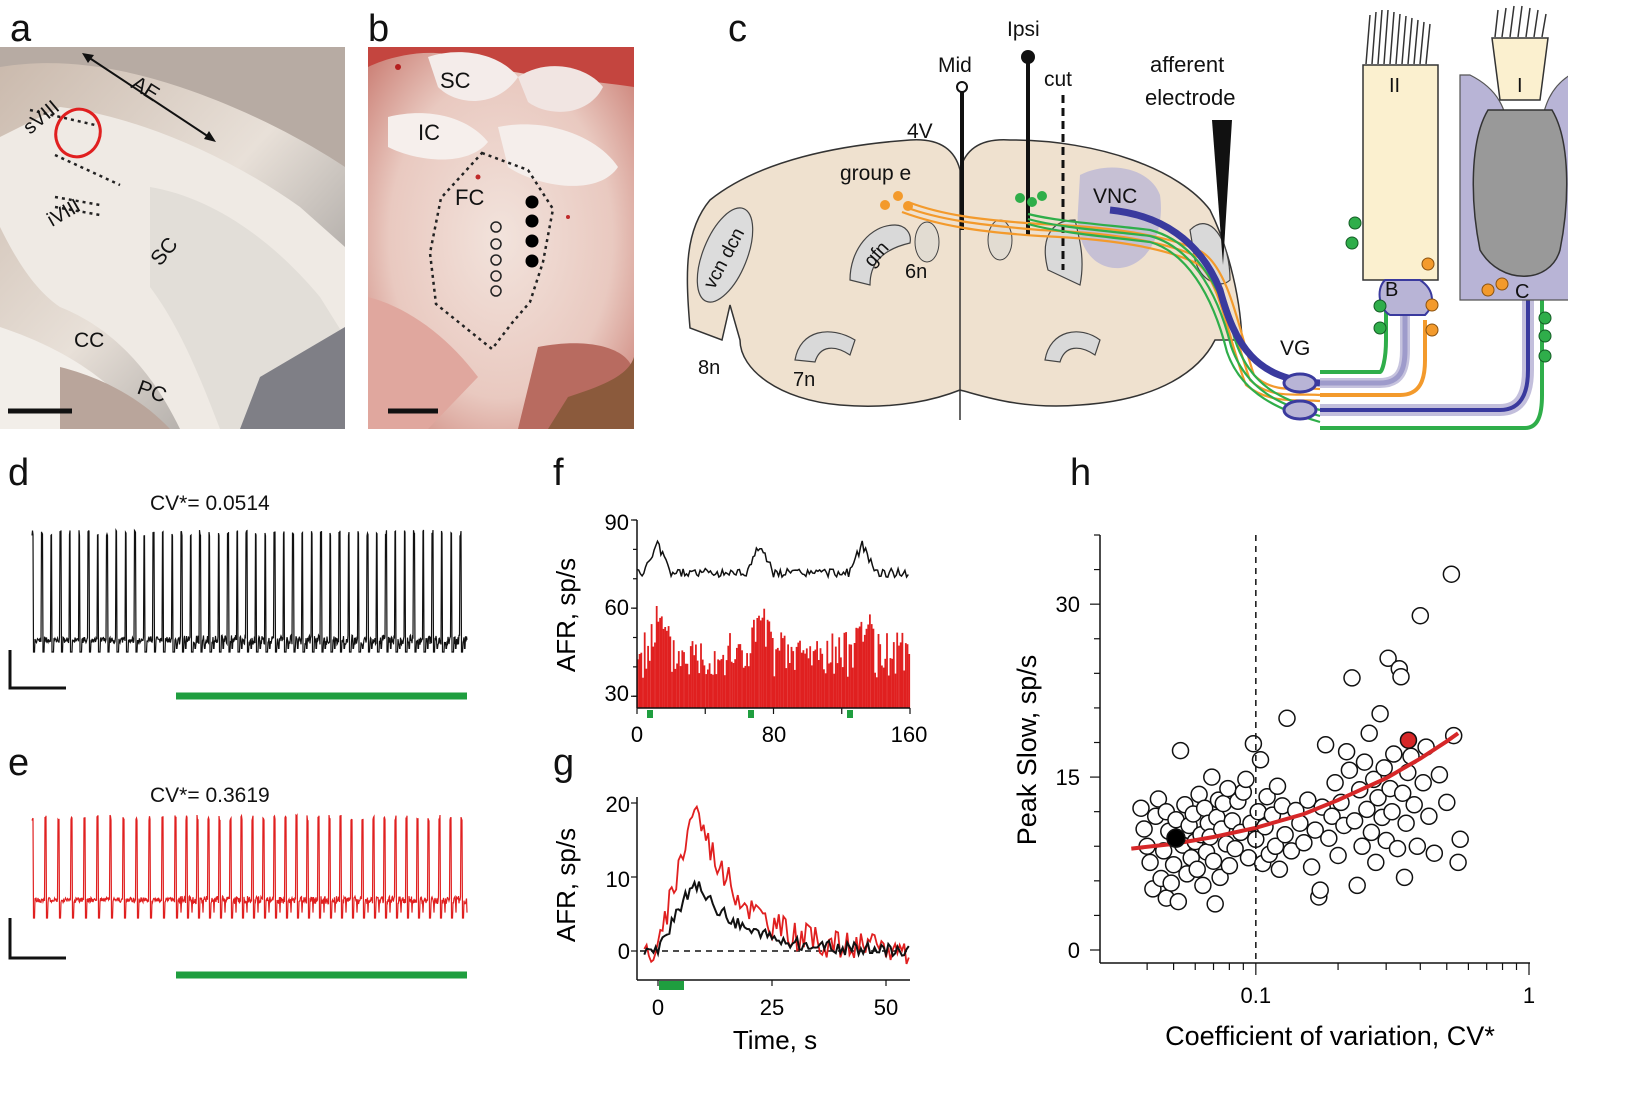 The image size is (1648, 1112). What do you see at coordinates (909, 734) in the screenshot?
I see `f-xtick-160: 160` at bounding box center [909, 734].